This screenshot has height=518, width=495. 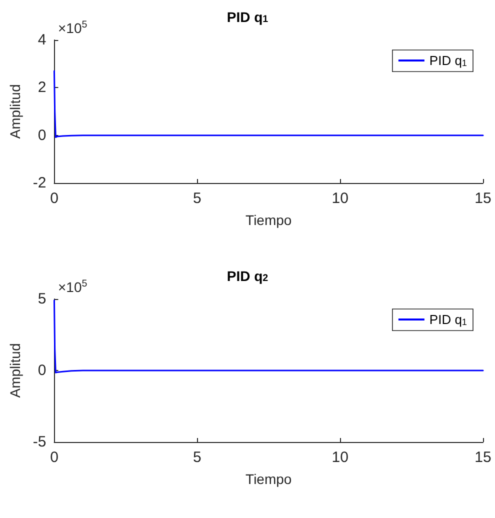 I want to click on chart-title: PID q1, so click(x=247, y=17).